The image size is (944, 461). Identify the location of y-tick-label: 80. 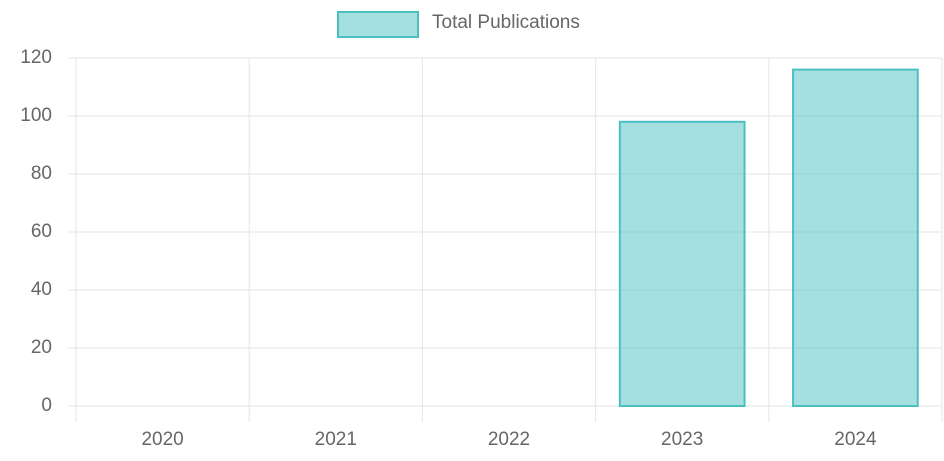
(41, 173).